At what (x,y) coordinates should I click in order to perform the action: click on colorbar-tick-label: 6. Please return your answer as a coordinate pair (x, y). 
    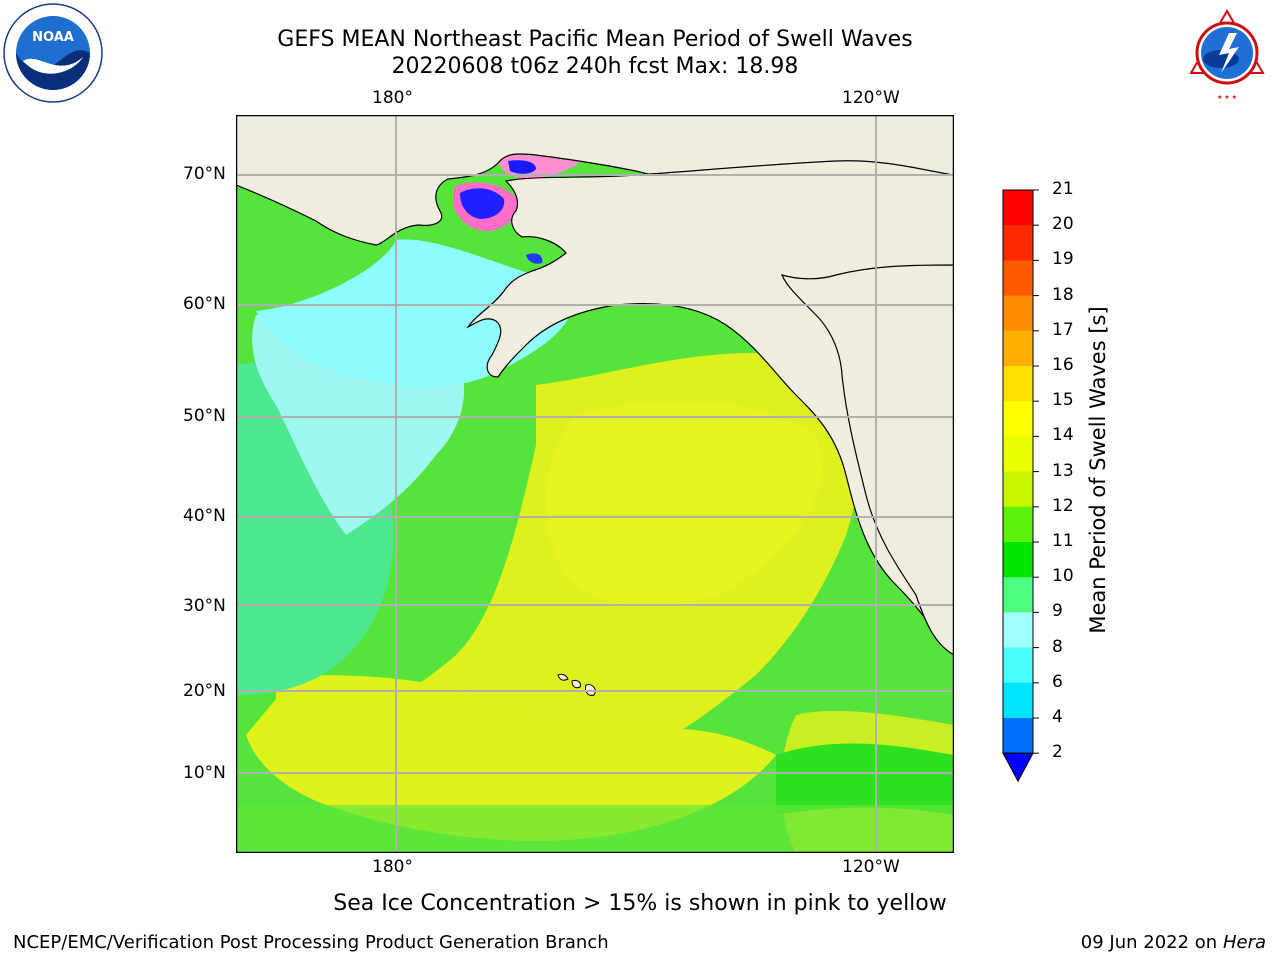
    Looking at the image, I should click on (1057, 681).